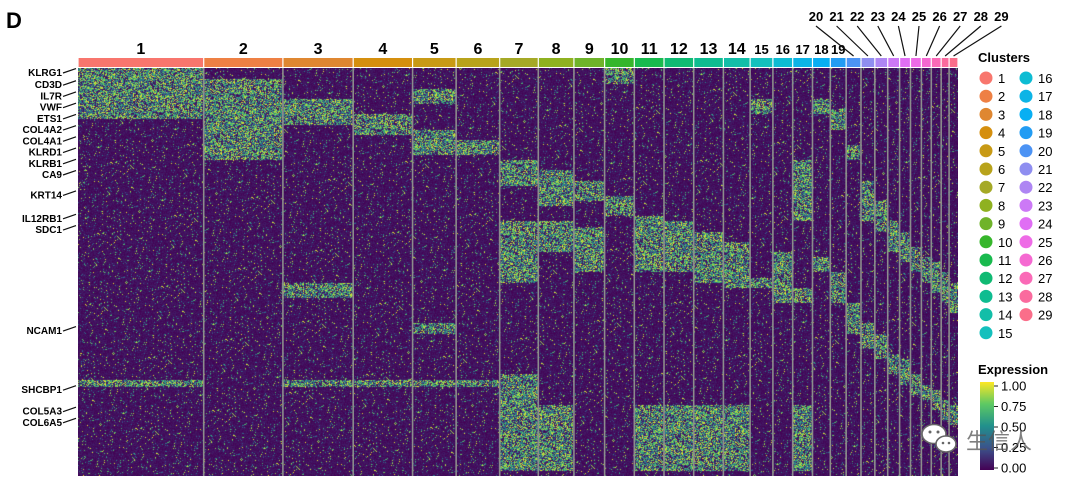 Image resolution: width=1080 pixels, height=488 pixels. What do you see at coordinates (1001, 224) in the screenshot?
I see `legend-label-9: 9` at bounding box center [1001, 224].